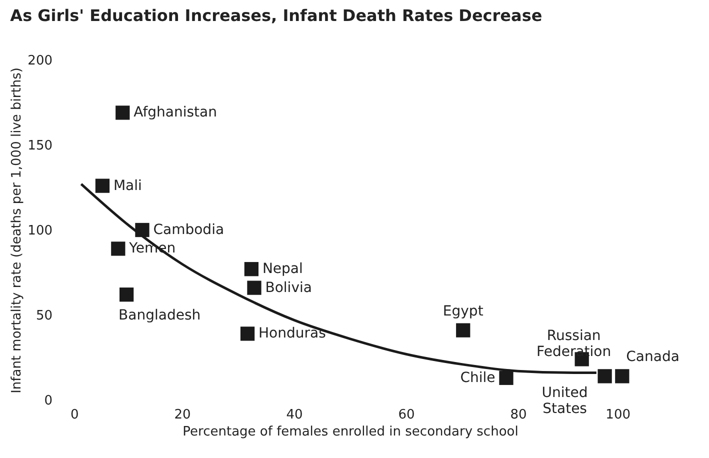  Describe the element at coordinates (188, 230) in the screenshot. I see `annotation: Cambodia` at that location.